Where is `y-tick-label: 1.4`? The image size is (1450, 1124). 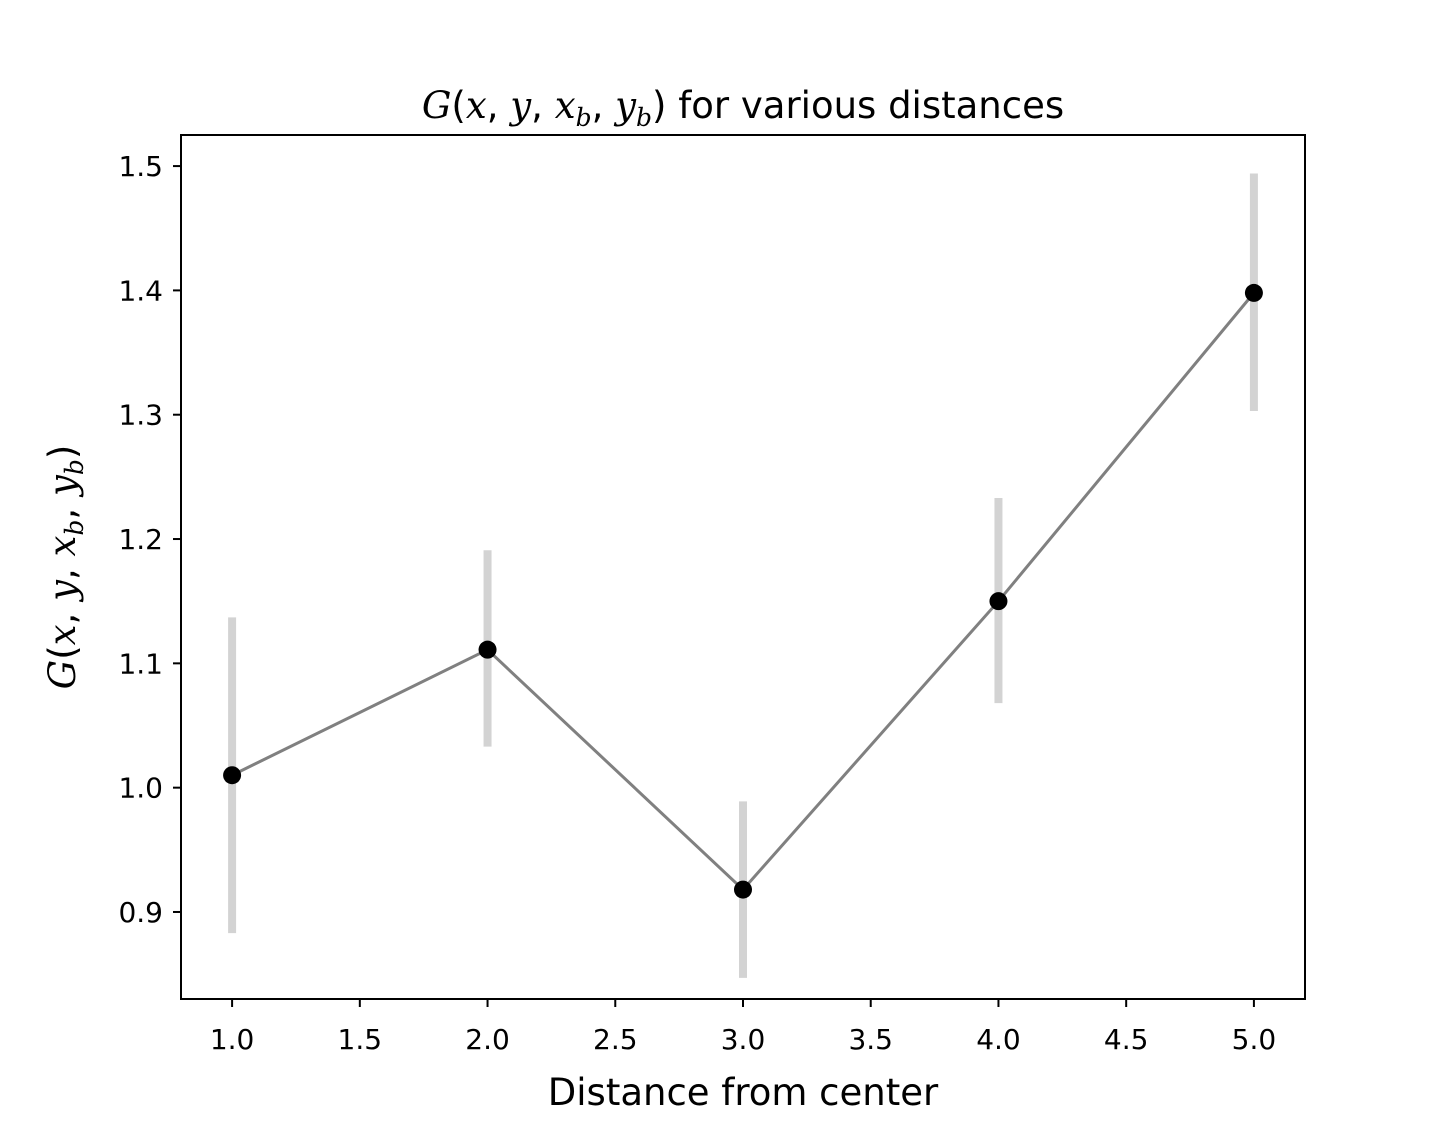 y-tick-label: 1.4 is located at coordinates (140, 290).